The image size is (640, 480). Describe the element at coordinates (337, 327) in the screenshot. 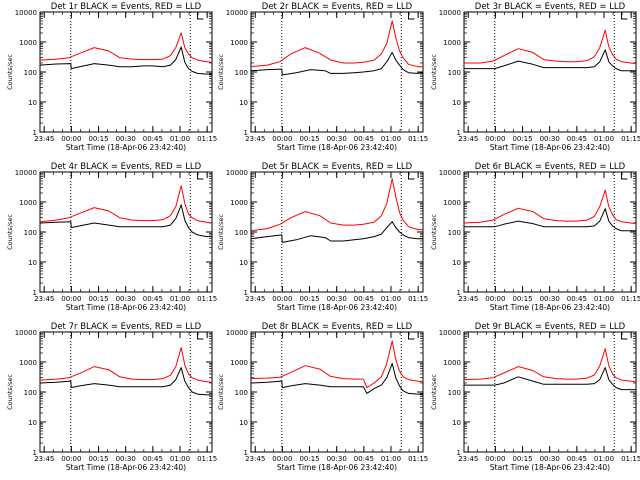

I see `panel-title: Det 8r BLACK = Events, RED = LLD` at that location.